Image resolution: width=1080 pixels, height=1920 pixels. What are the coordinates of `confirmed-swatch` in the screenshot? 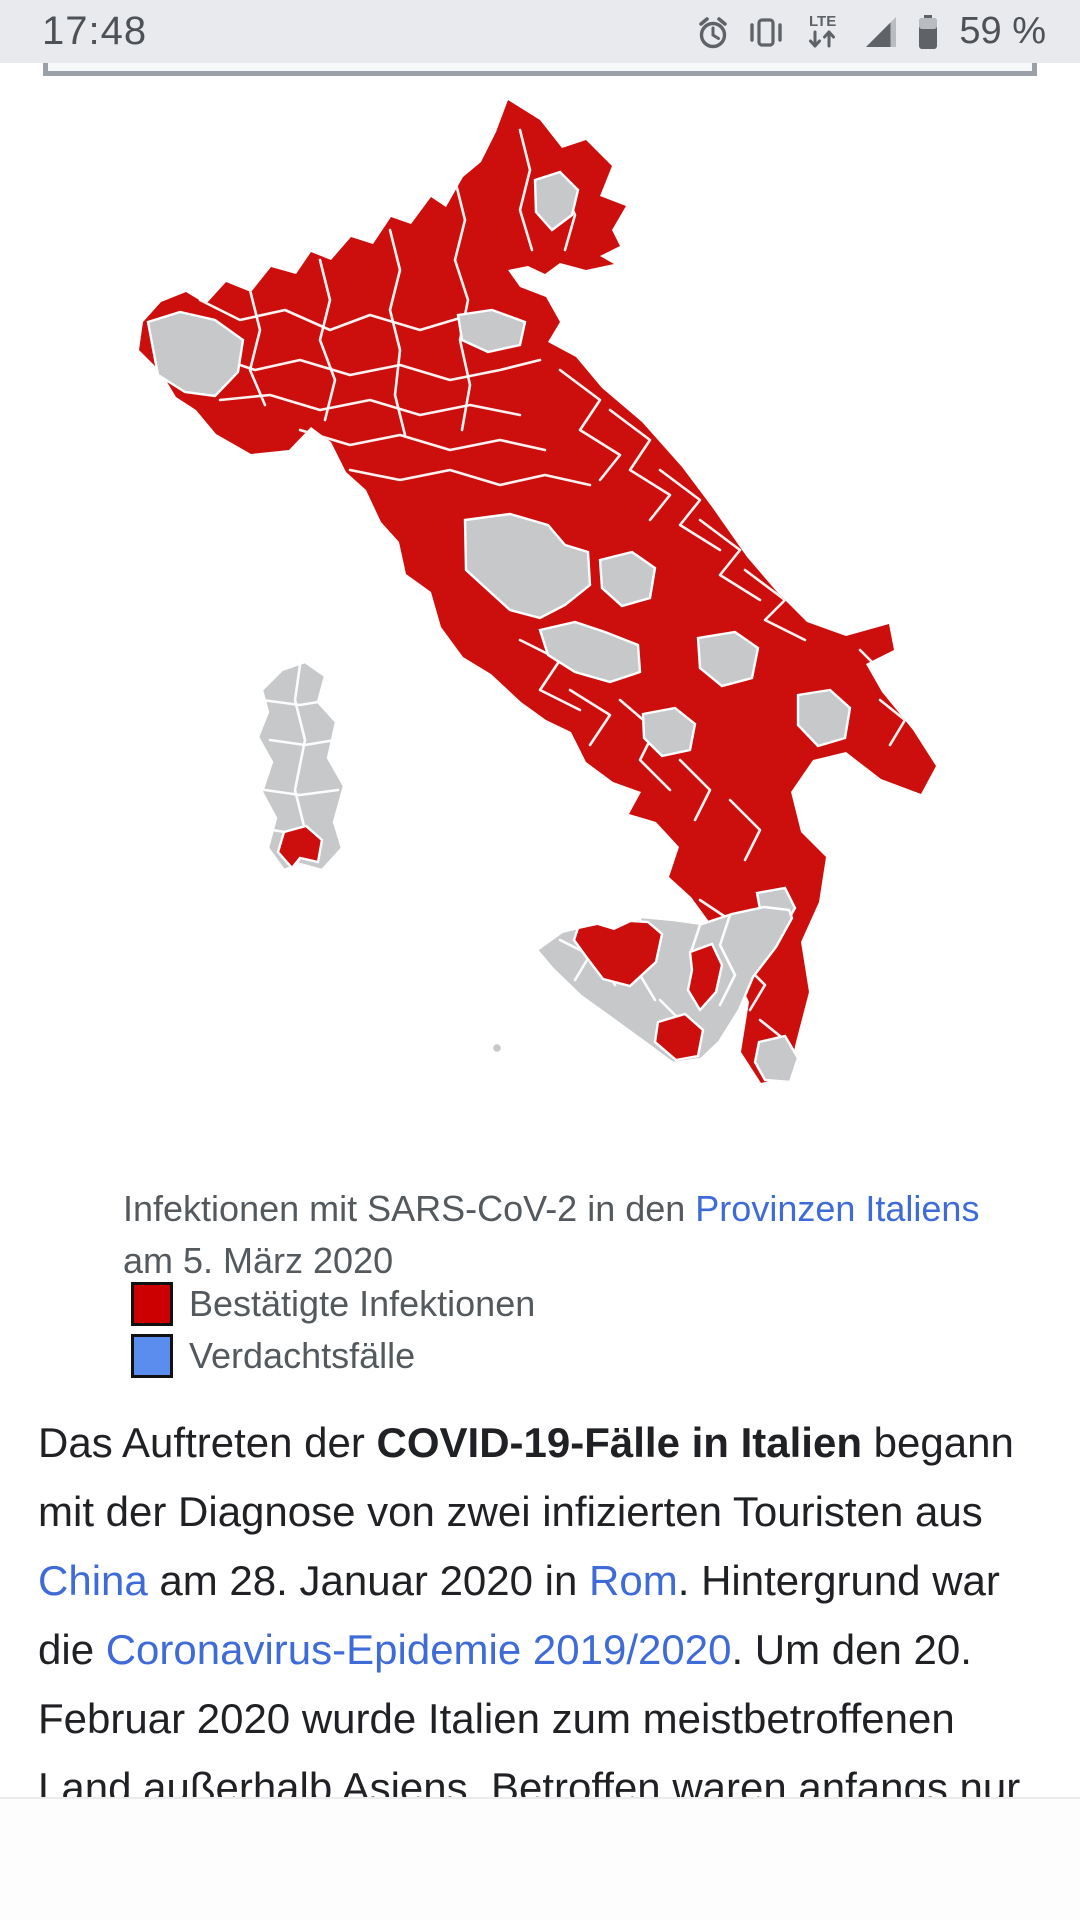 It's located at (152, 1304).